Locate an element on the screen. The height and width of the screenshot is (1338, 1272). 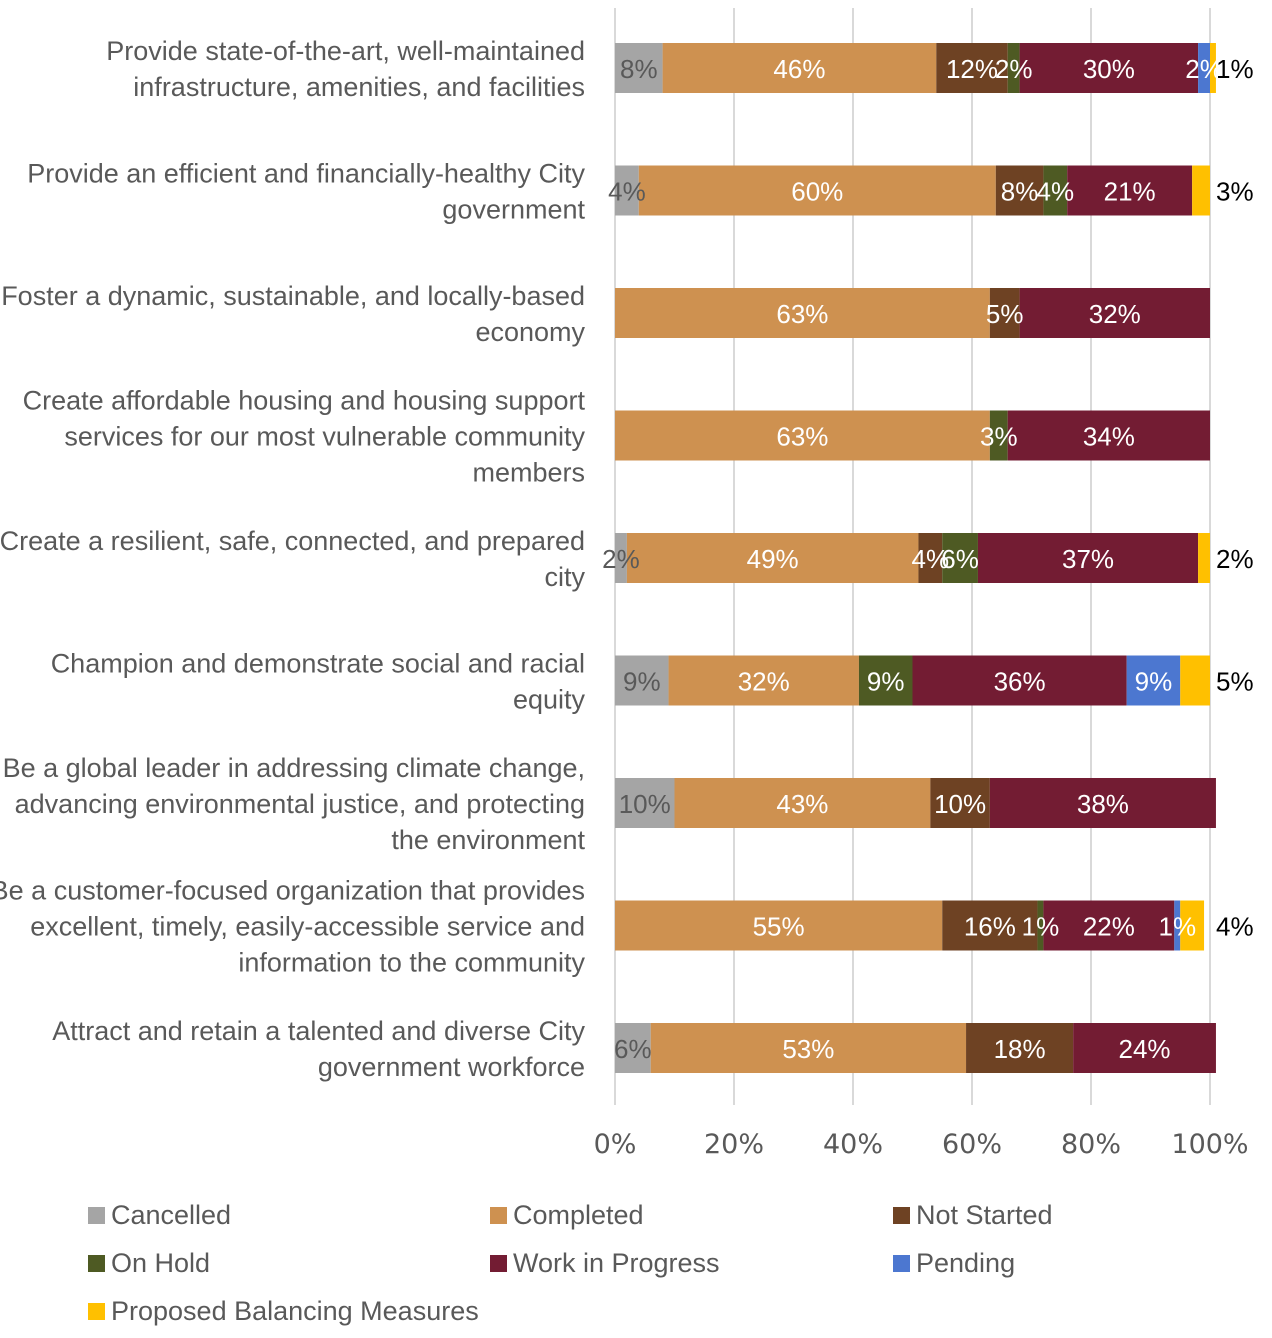
category-label: information to the community is located at coordinates (411, 963).